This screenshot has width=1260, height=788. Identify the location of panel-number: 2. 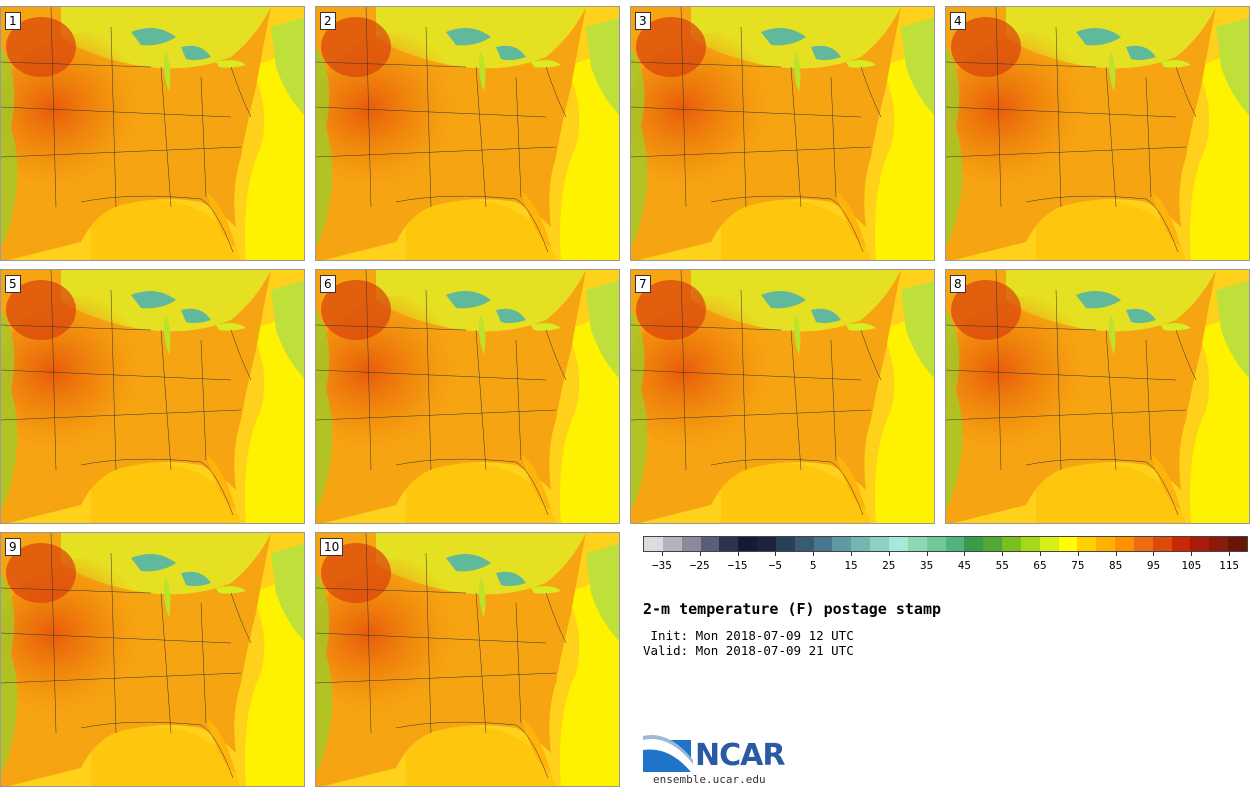
(328, 21).